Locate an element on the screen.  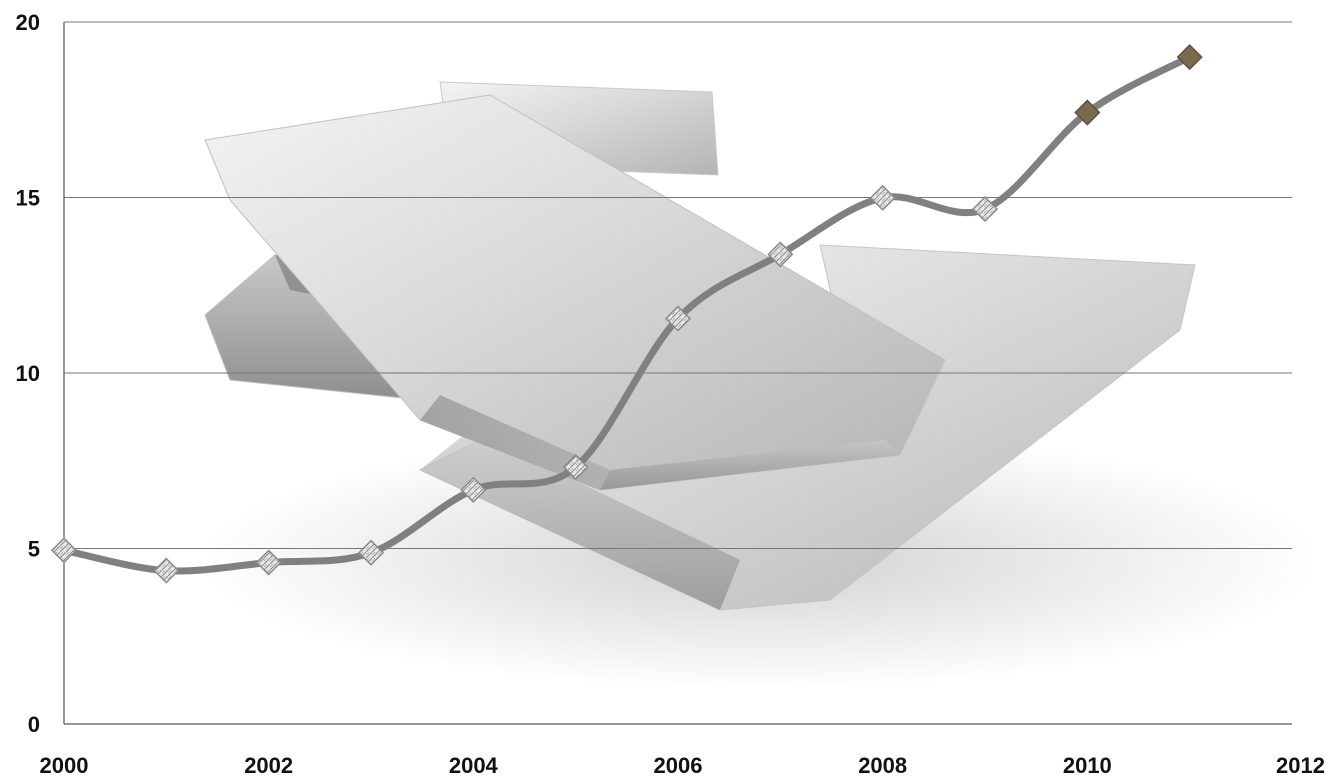
data-point-2008 is located at coordinates (882, 197).